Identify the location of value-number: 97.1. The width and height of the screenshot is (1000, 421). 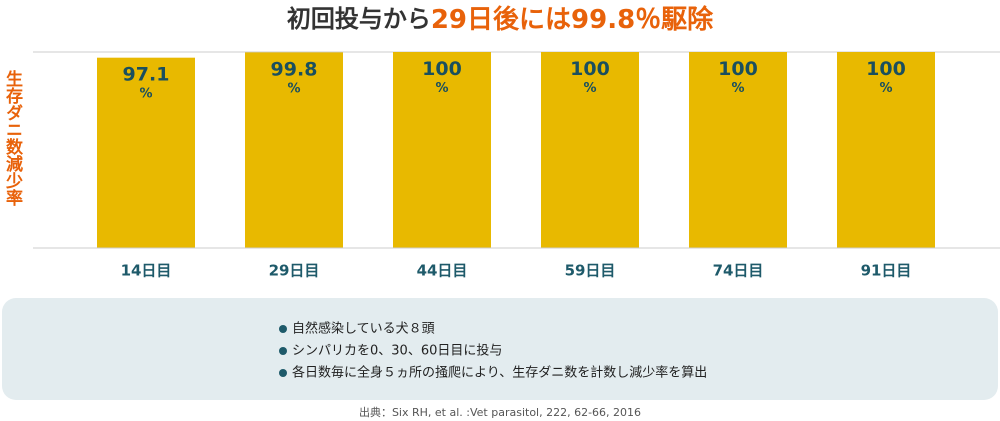
(146, 74).